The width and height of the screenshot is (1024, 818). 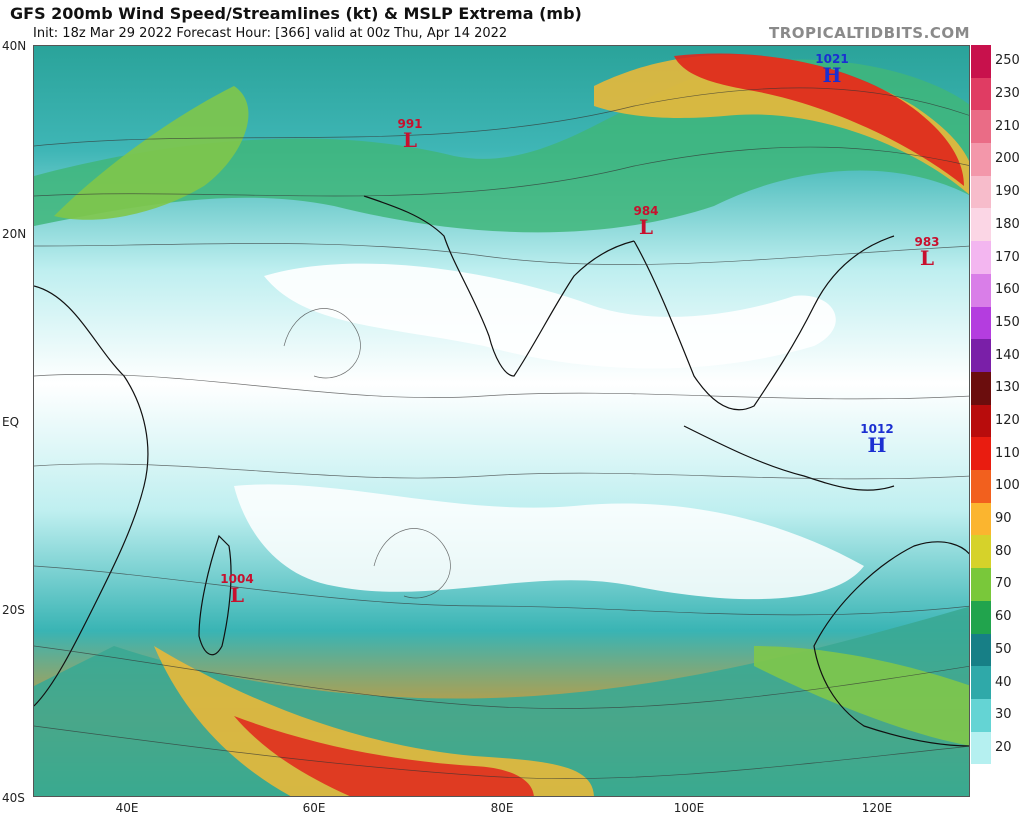 What do you see at coordinates (1007, 257) in the screenshot?
I see `colorbar-label: 170` at bounding box center [1007, 257].